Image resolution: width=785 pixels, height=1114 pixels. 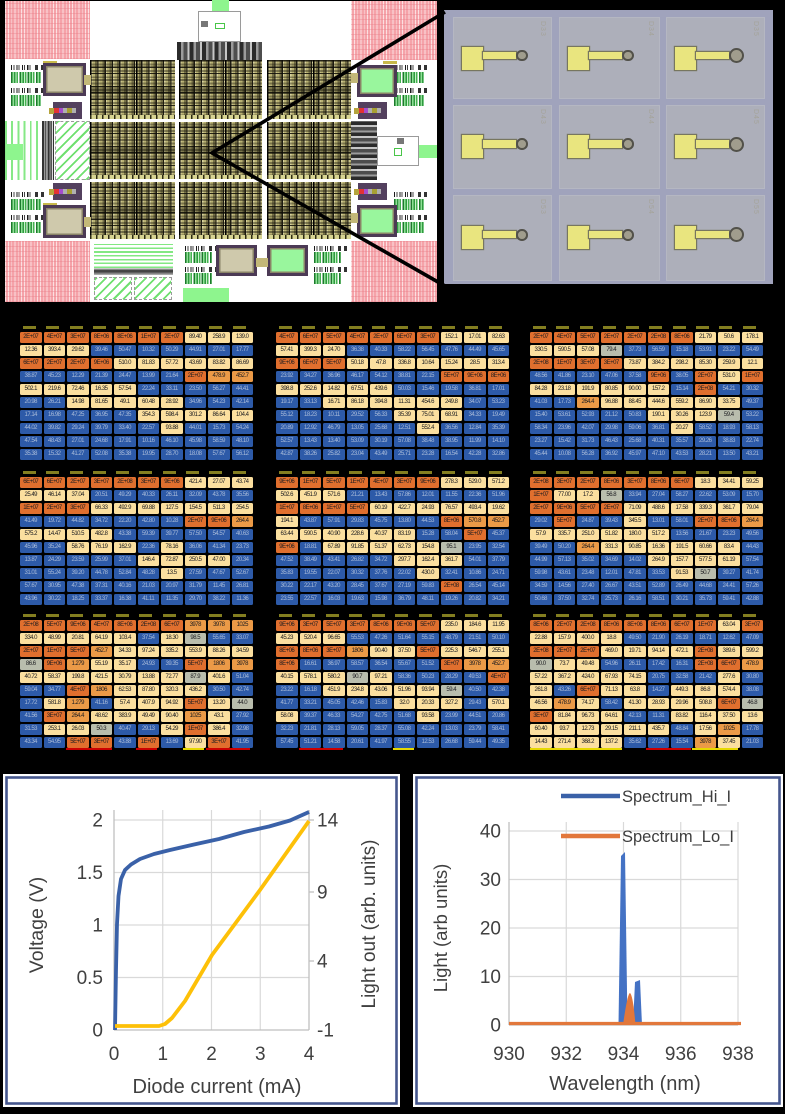 I want to click on svg-text: Spectrum_Lo_I, so click(x=678, y=837).